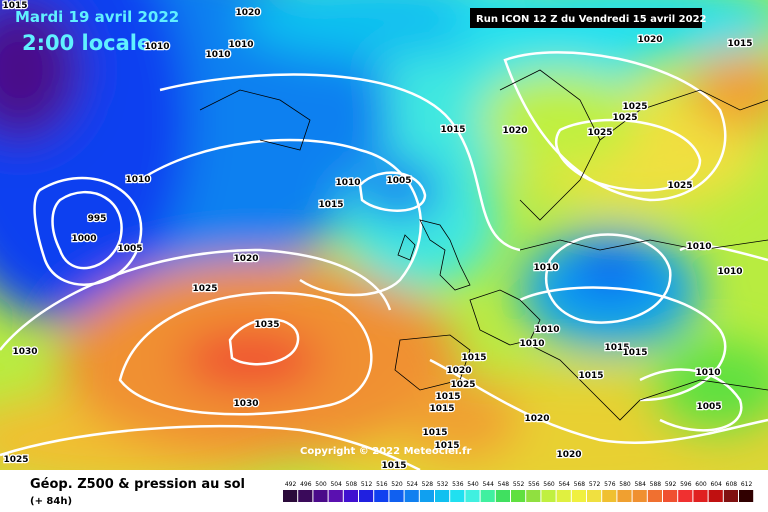 This screenshot has height=512, width=768. I want to click on legend-label: 596, so click(686, 484).